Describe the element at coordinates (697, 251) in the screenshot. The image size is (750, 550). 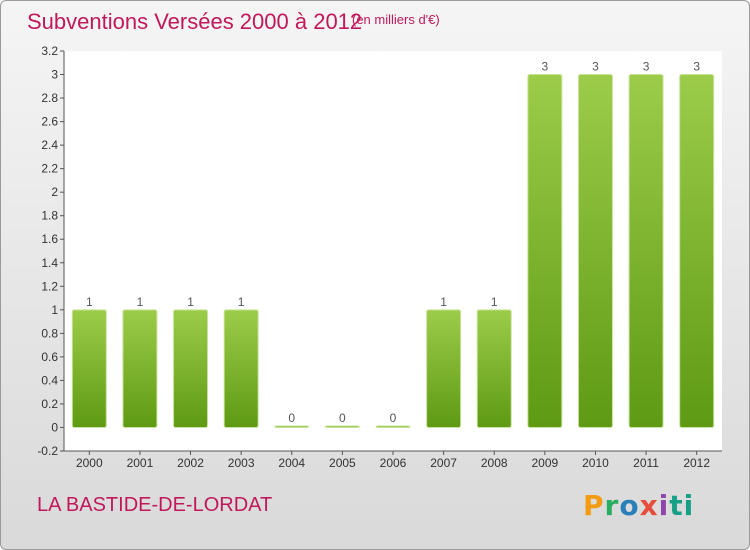
I see `bar-2012` at that location.